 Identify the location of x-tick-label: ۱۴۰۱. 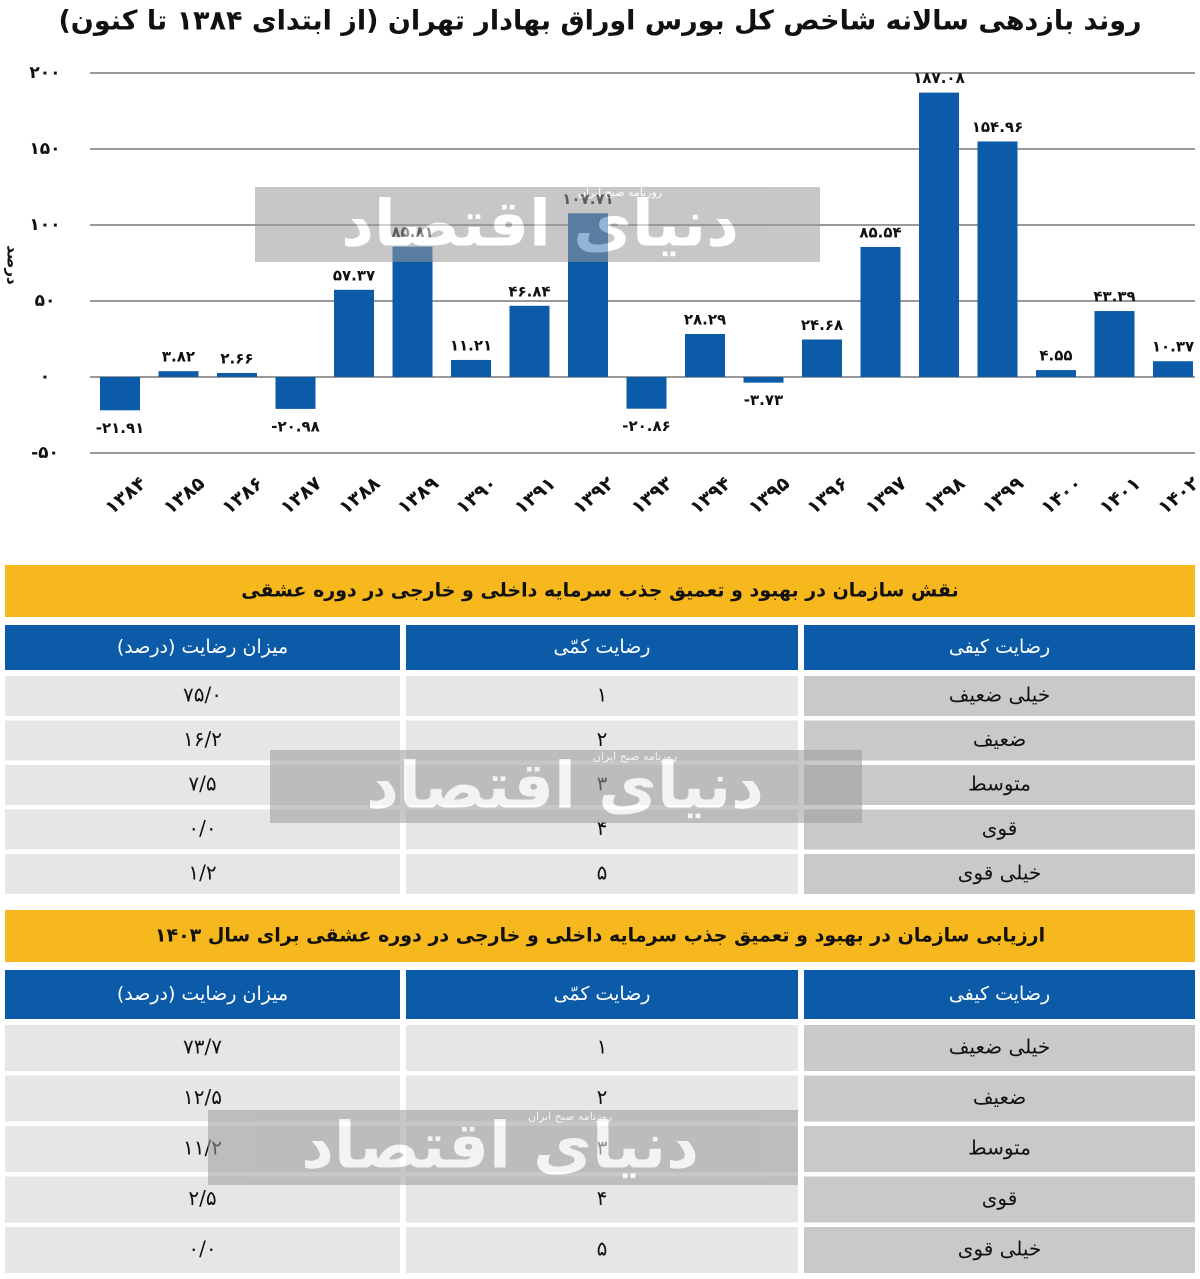
(1120, 495).